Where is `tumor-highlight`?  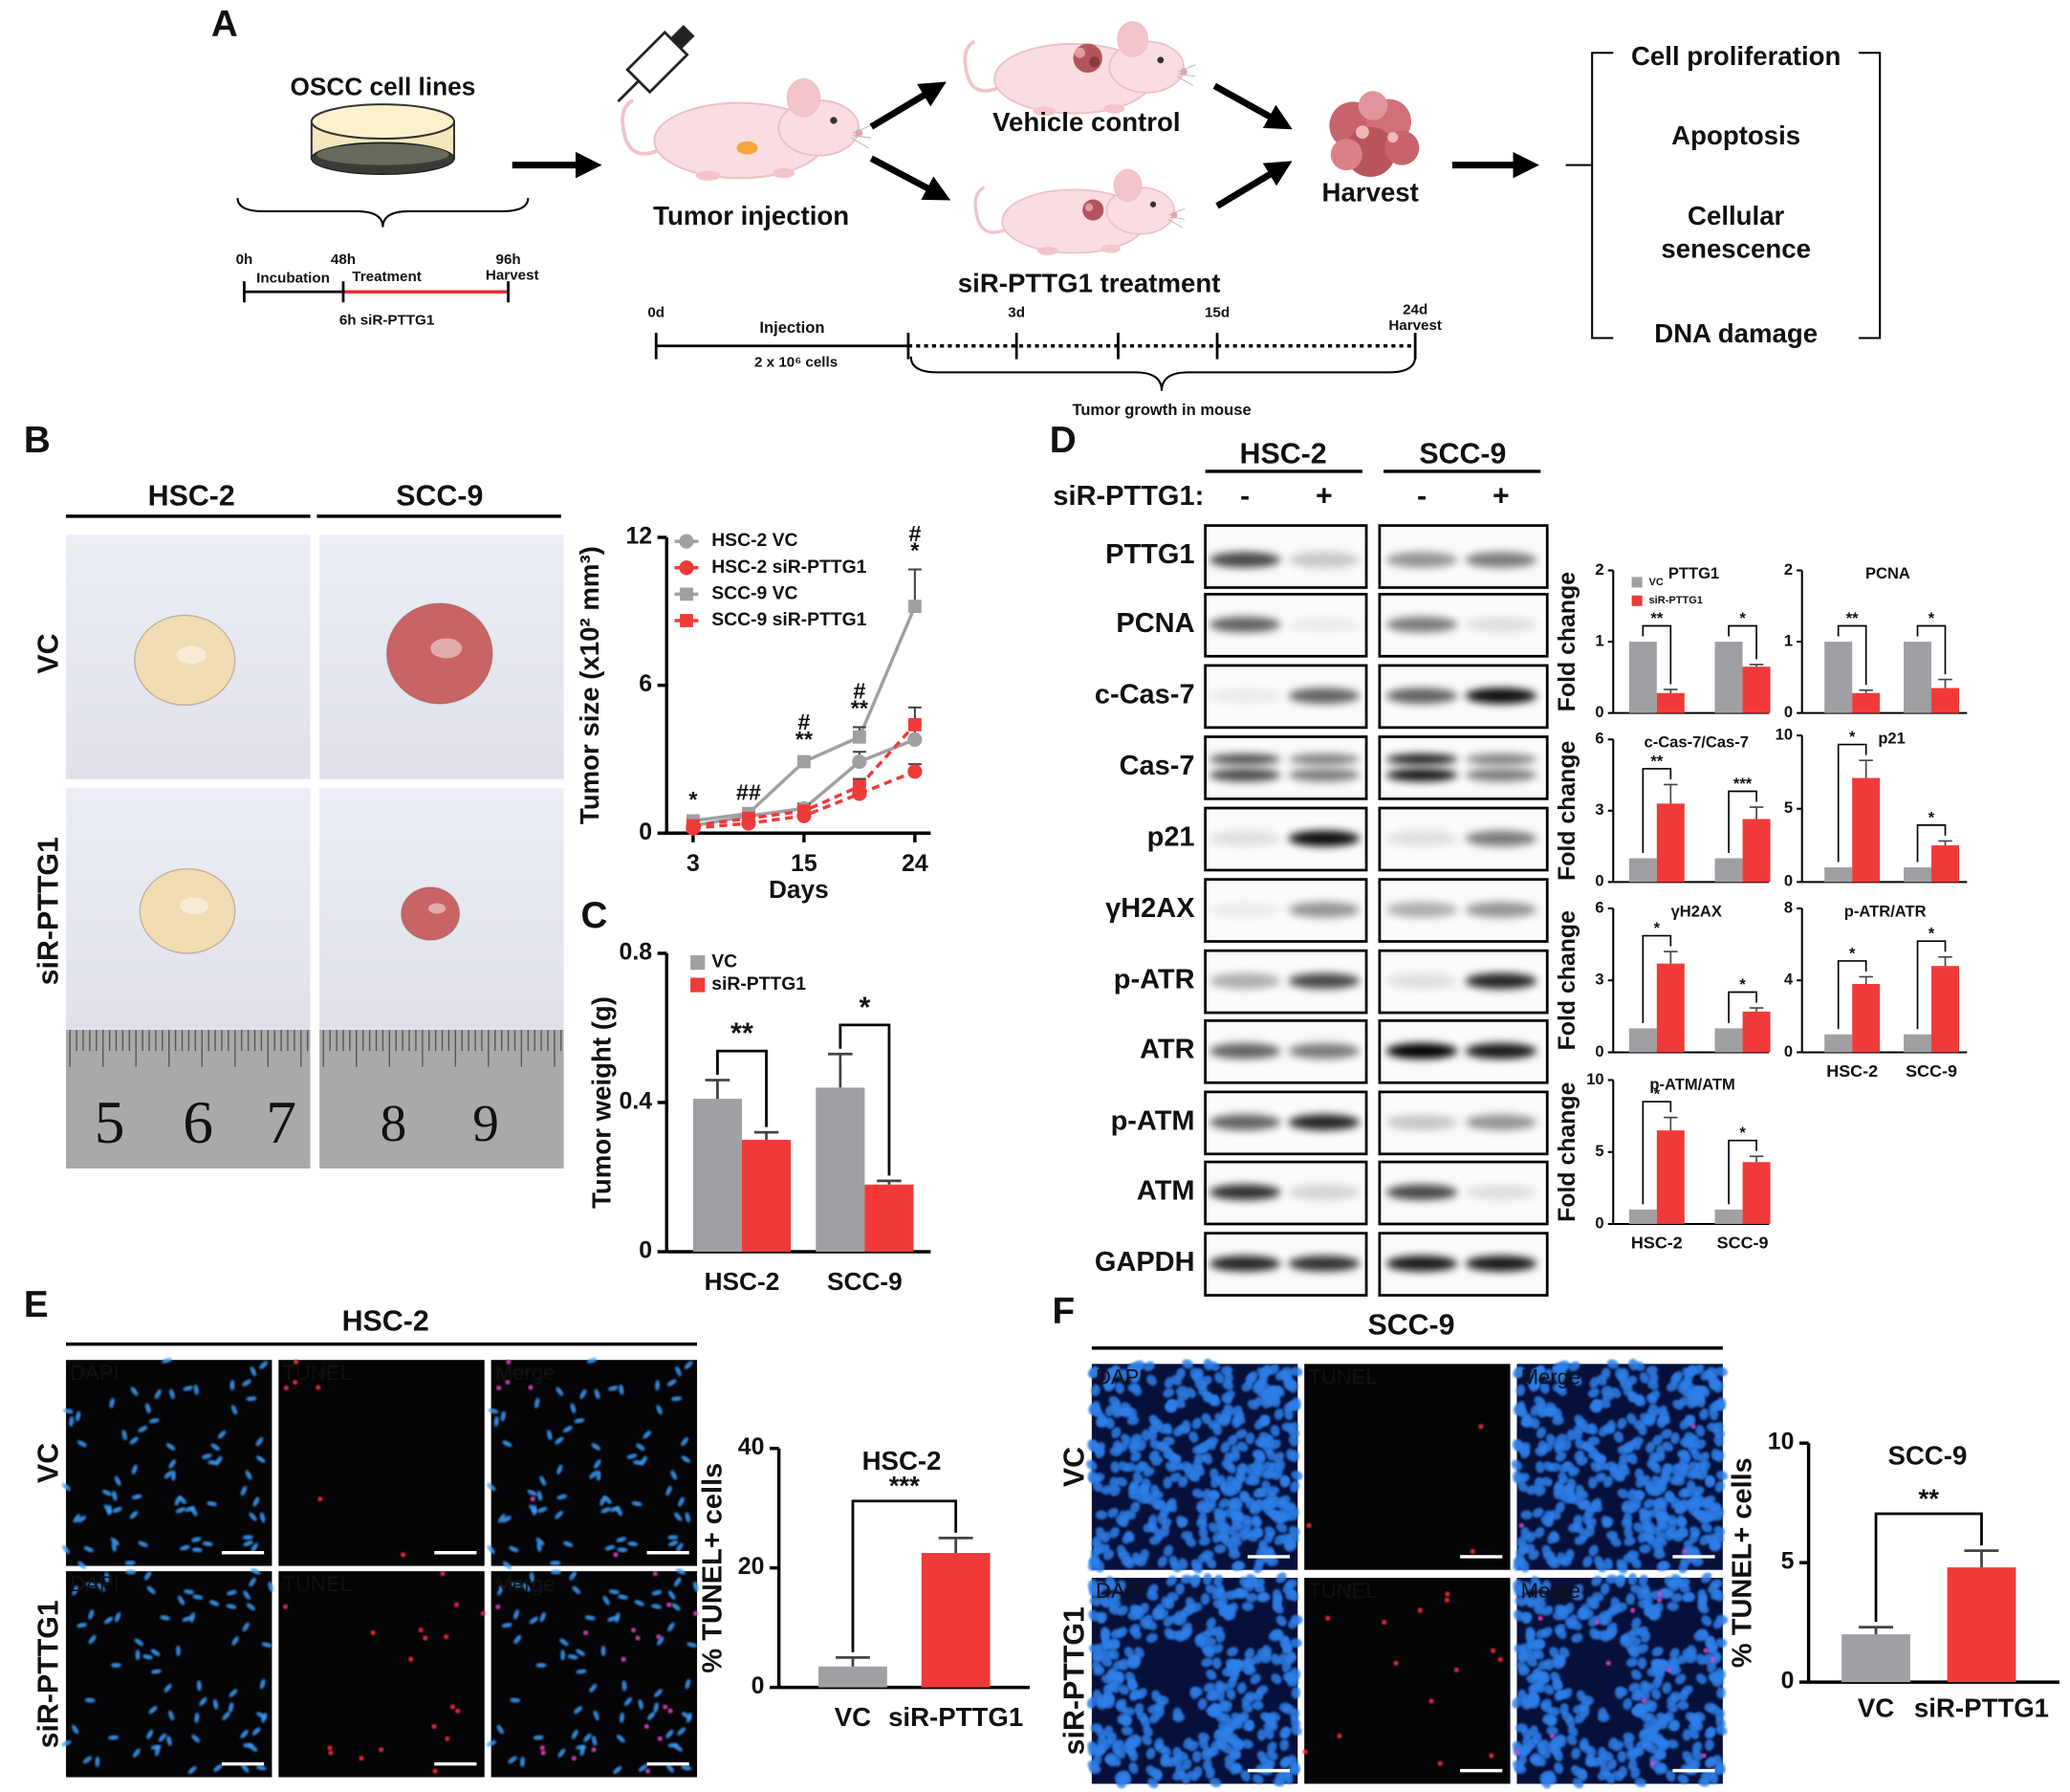 tumor-highlight is located at coordinates (194, 906).